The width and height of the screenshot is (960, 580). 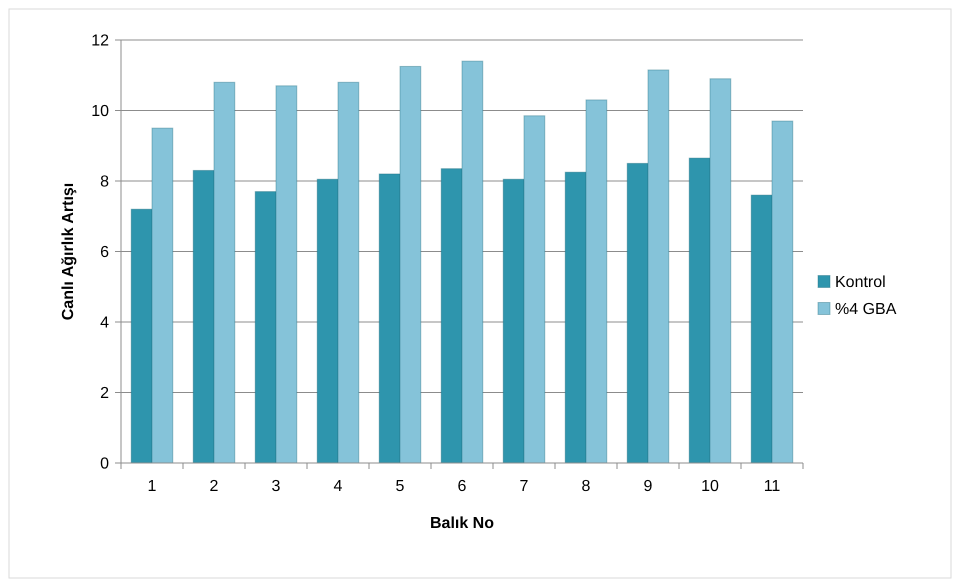 I want to click on y-axis-title: Canlı Ağırlık Artışı, so click(x=68, y=251).